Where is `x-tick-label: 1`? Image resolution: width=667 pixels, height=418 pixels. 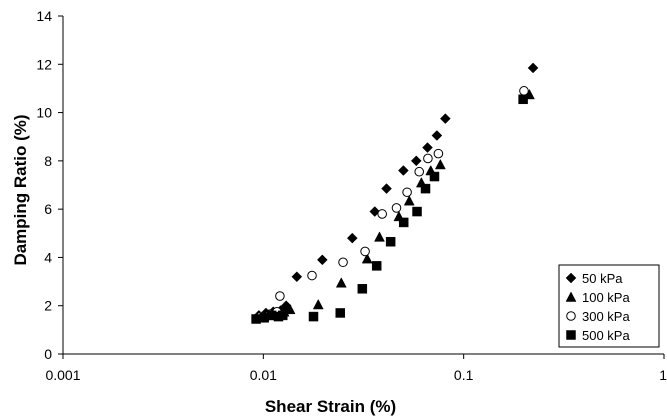
x-tick-label: 1 is located at coordinates (663, 375).